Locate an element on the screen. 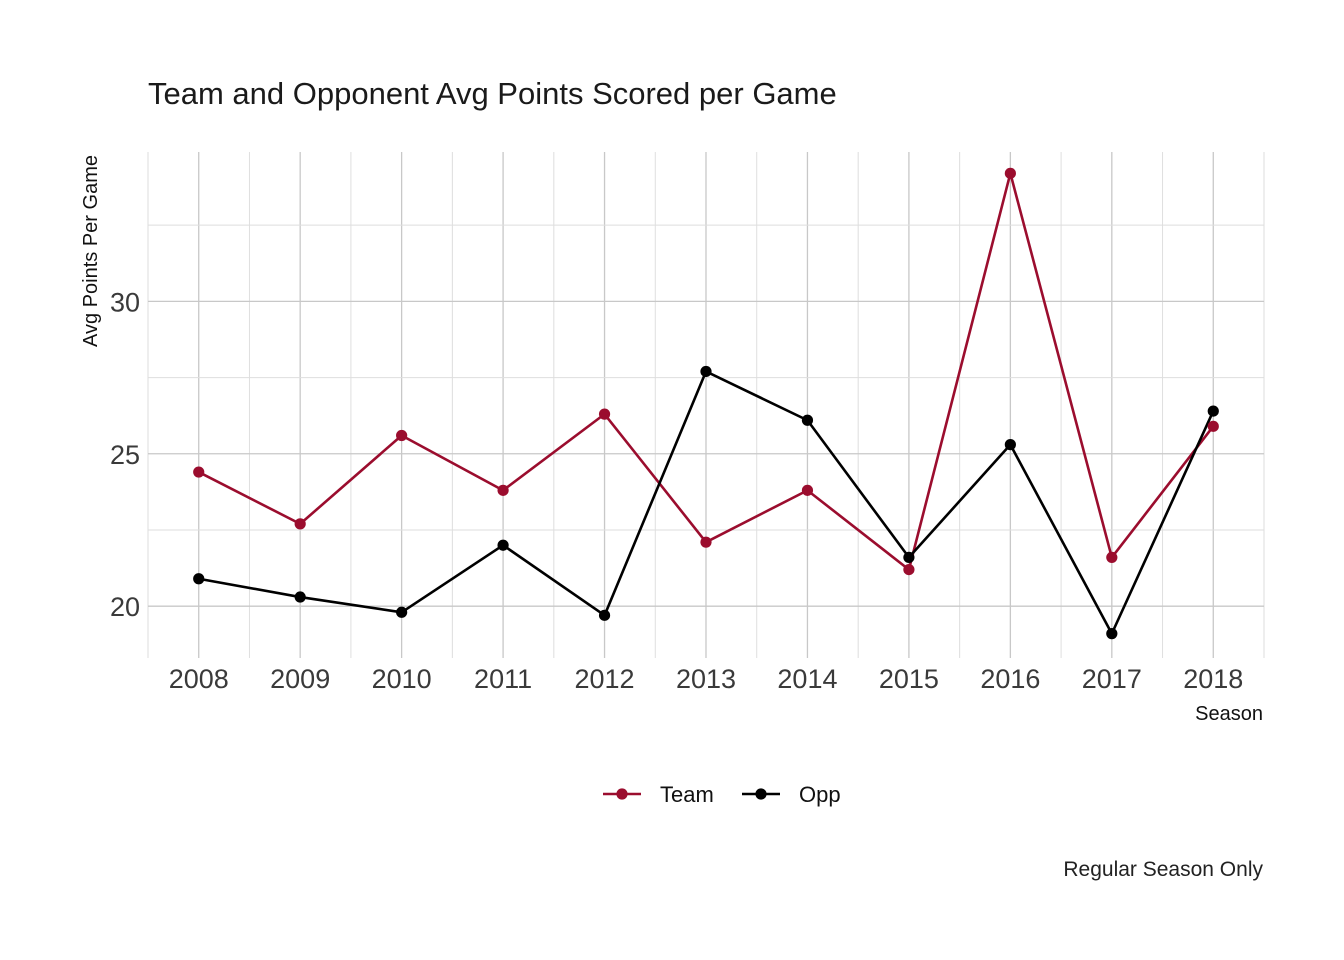 The width and height of the screenshot is (1344, 960). chart-caption: Regular Season Only is located at coordinates (1163, 869).